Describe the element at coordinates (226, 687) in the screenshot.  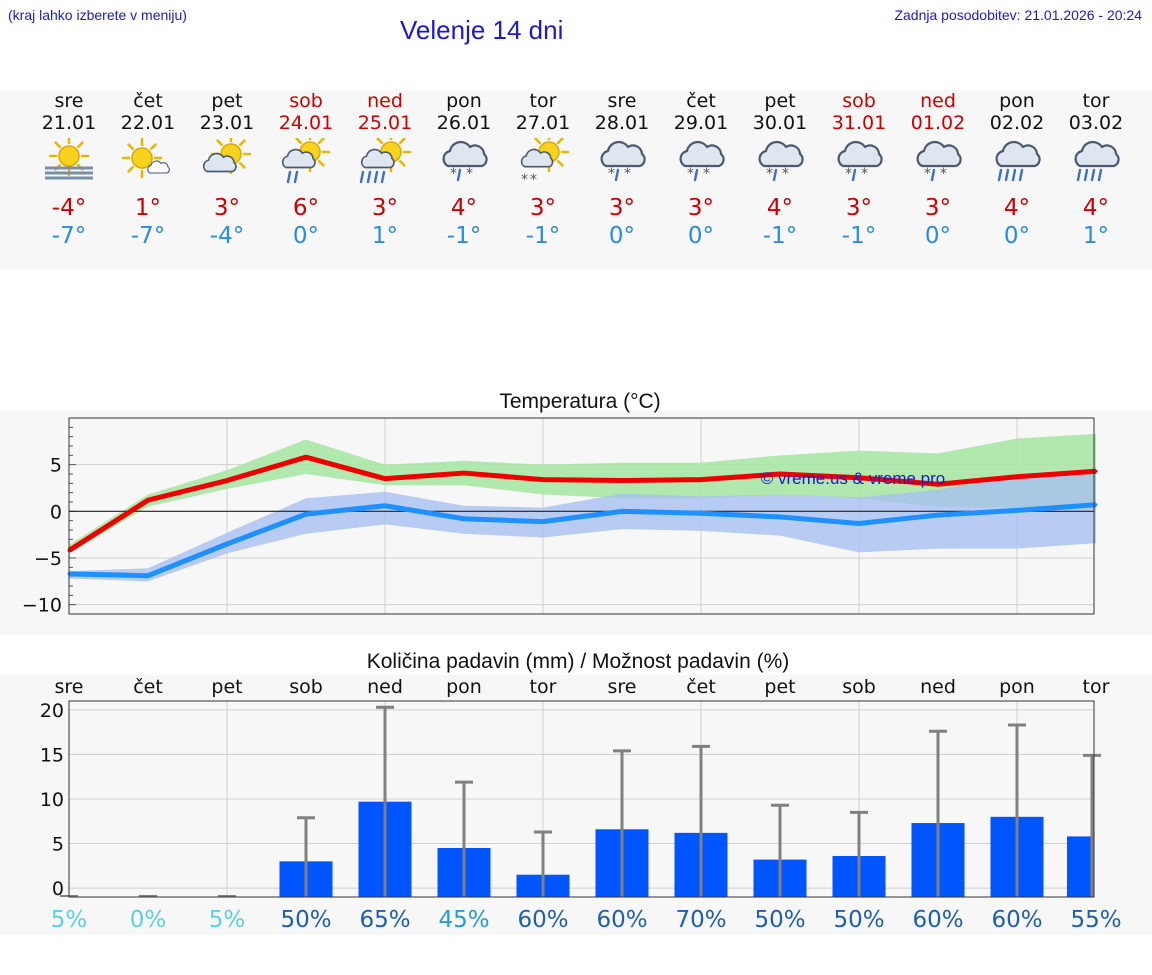
I see `precip-day-label: pet` at that location.